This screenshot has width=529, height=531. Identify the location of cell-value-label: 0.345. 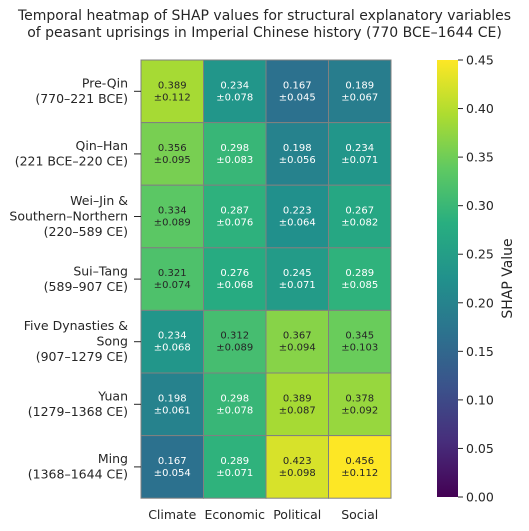
(359, 336).